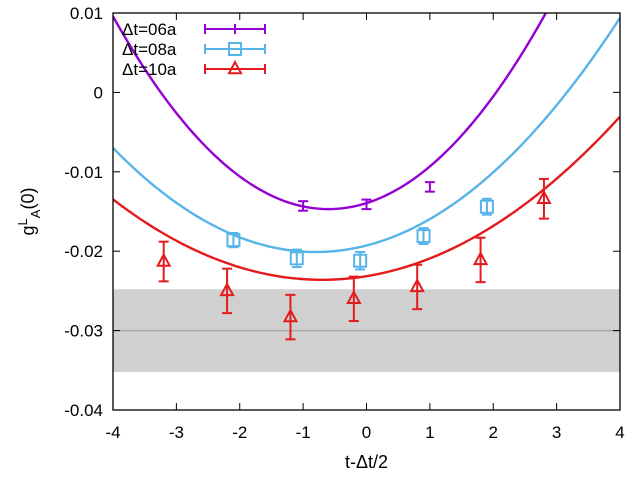  Describe the element at coordinates (83, 410) in the screenshot. I see `y-tick-label: -0.04` at that location.